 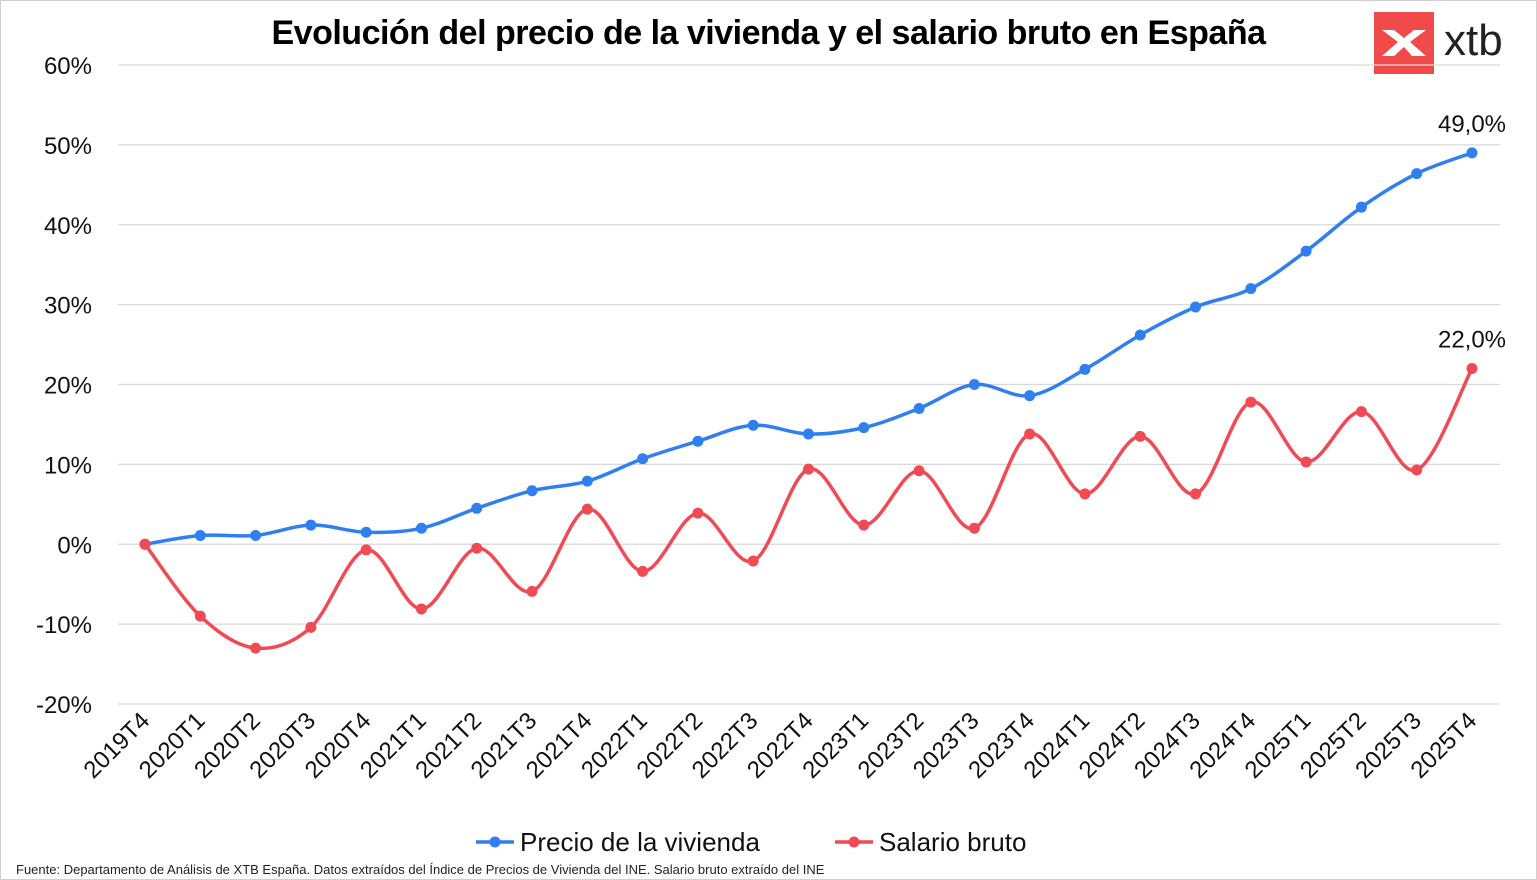 What do you see at coordinates (64, 625) in the screenshot?
I see `y-tick-label: -10%` at bounding box center [64, 625].